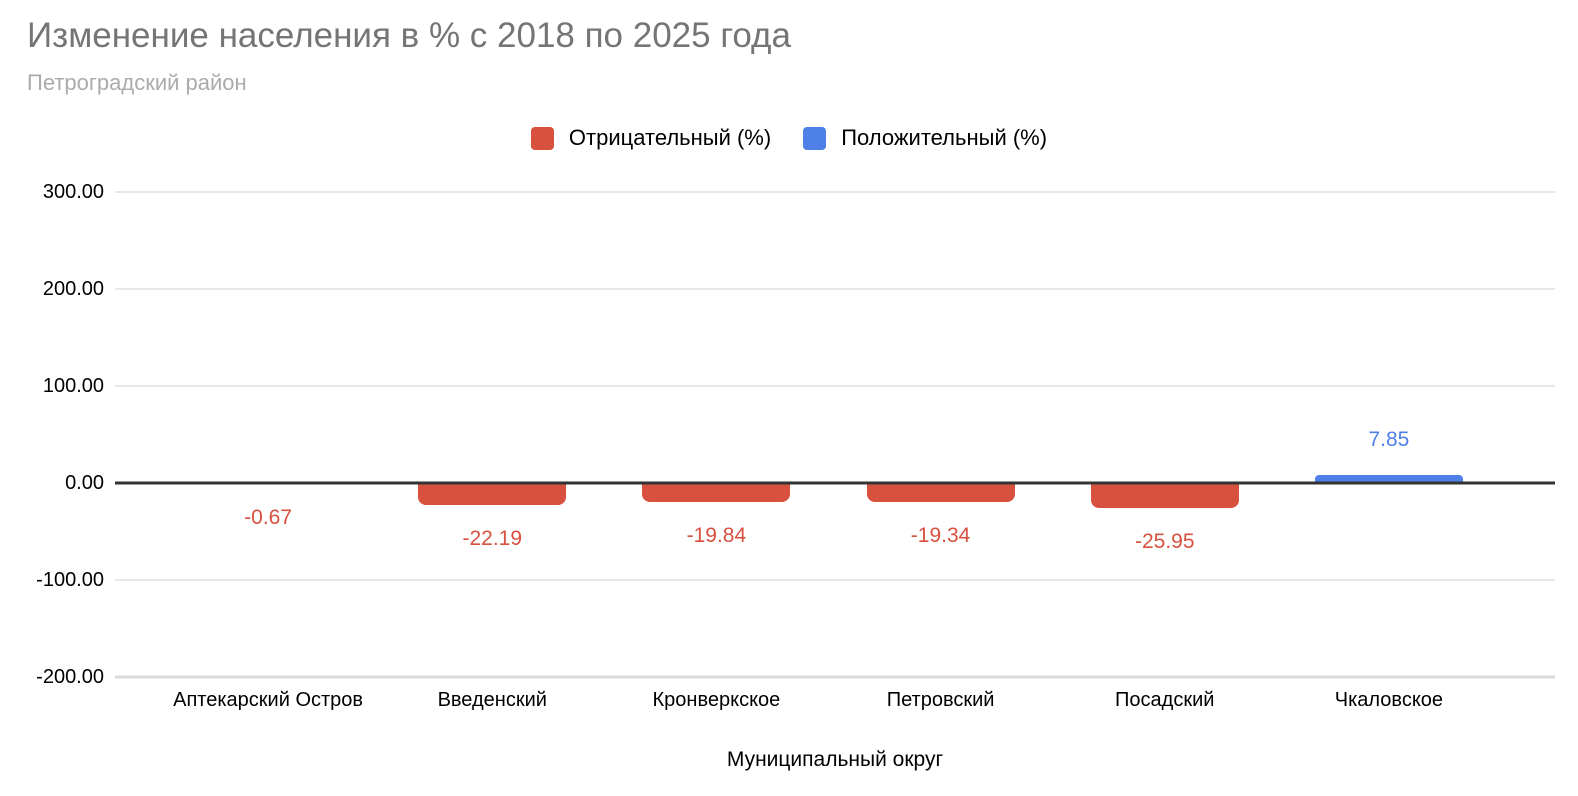 This screenshot has height=796, width=1578. Describe the element at coordinates (1164, 542) in the screenshot. I see `bar-value-label: -25.95` at that location.